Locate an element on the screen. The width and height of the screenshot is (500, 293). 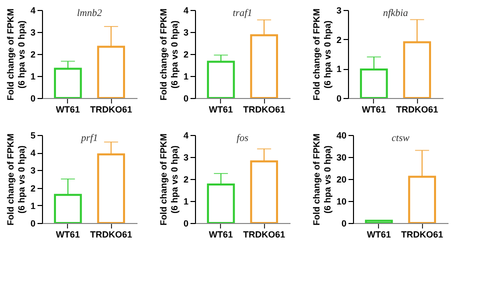
chart-title: ctsw is located at coordinates (401, 138).